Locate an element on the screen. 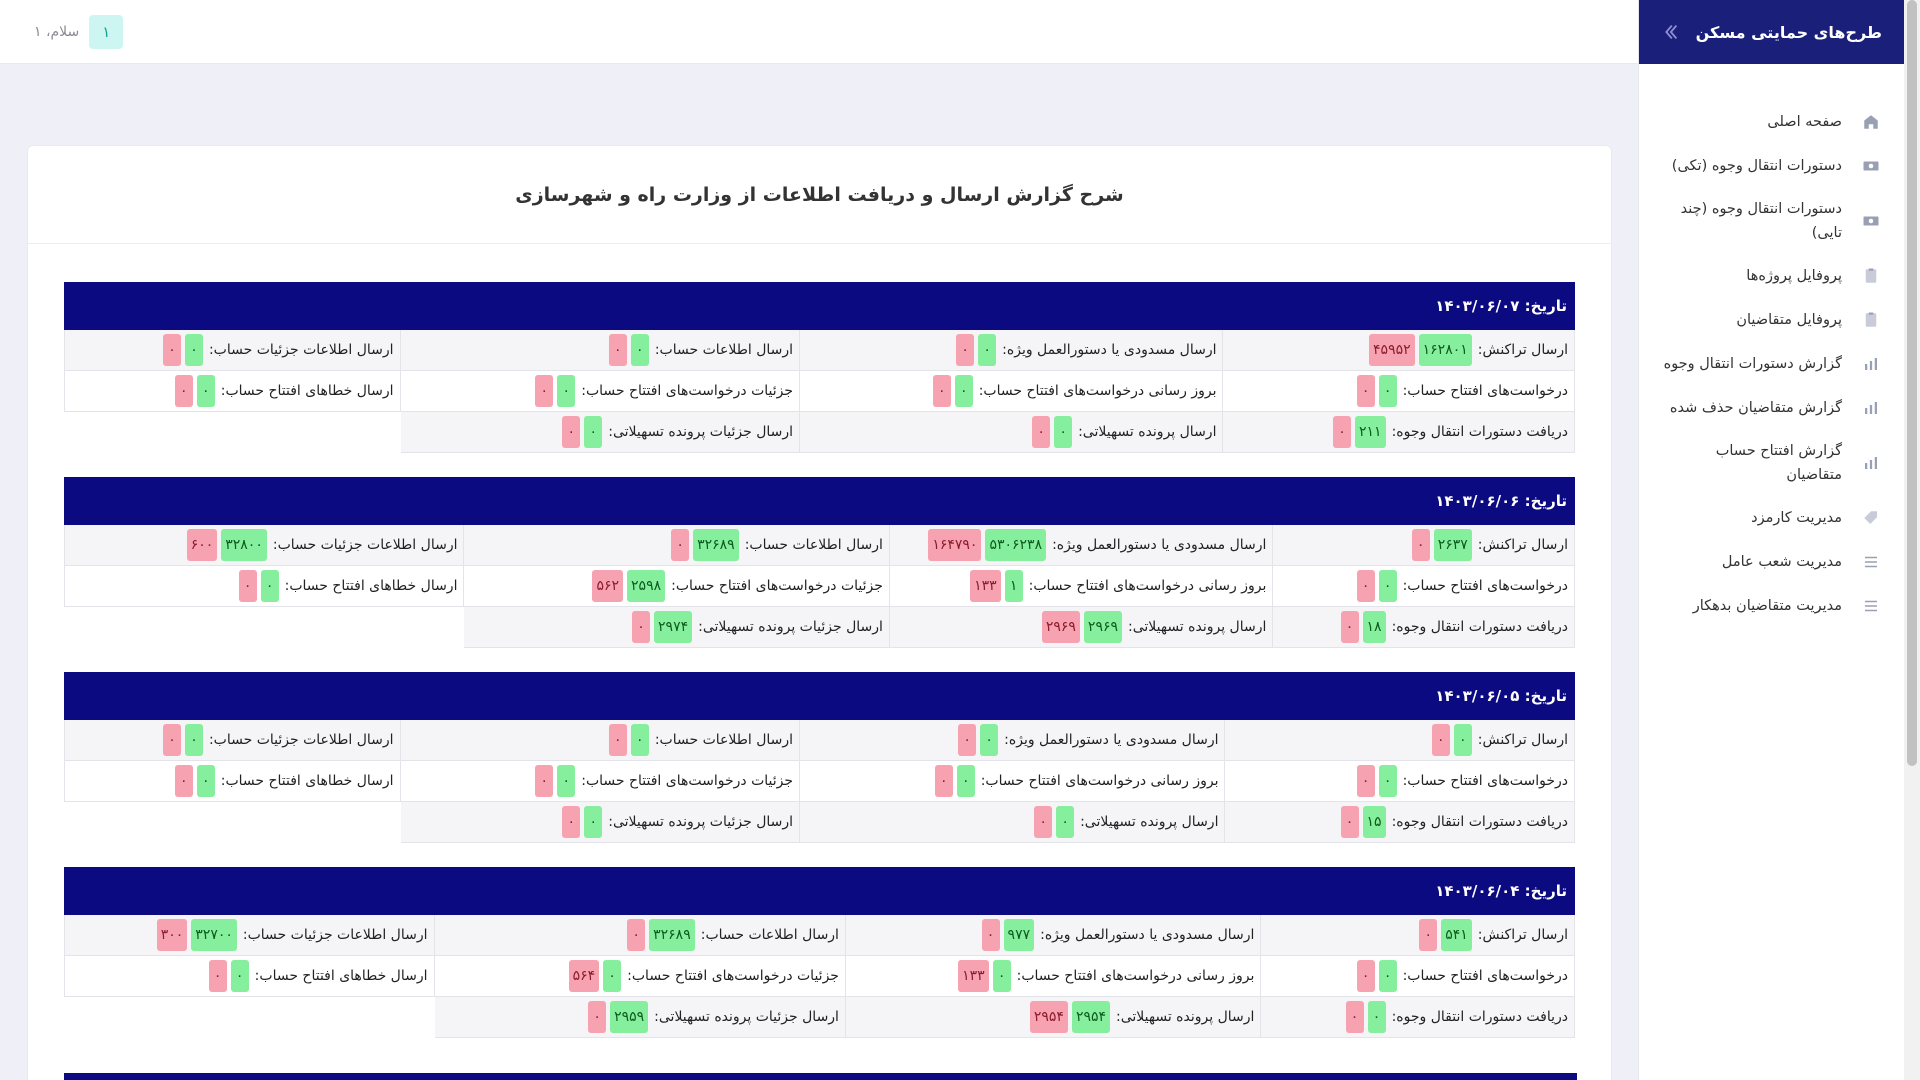  collapse-chevron-icon is located at coordinates (1670, 32).